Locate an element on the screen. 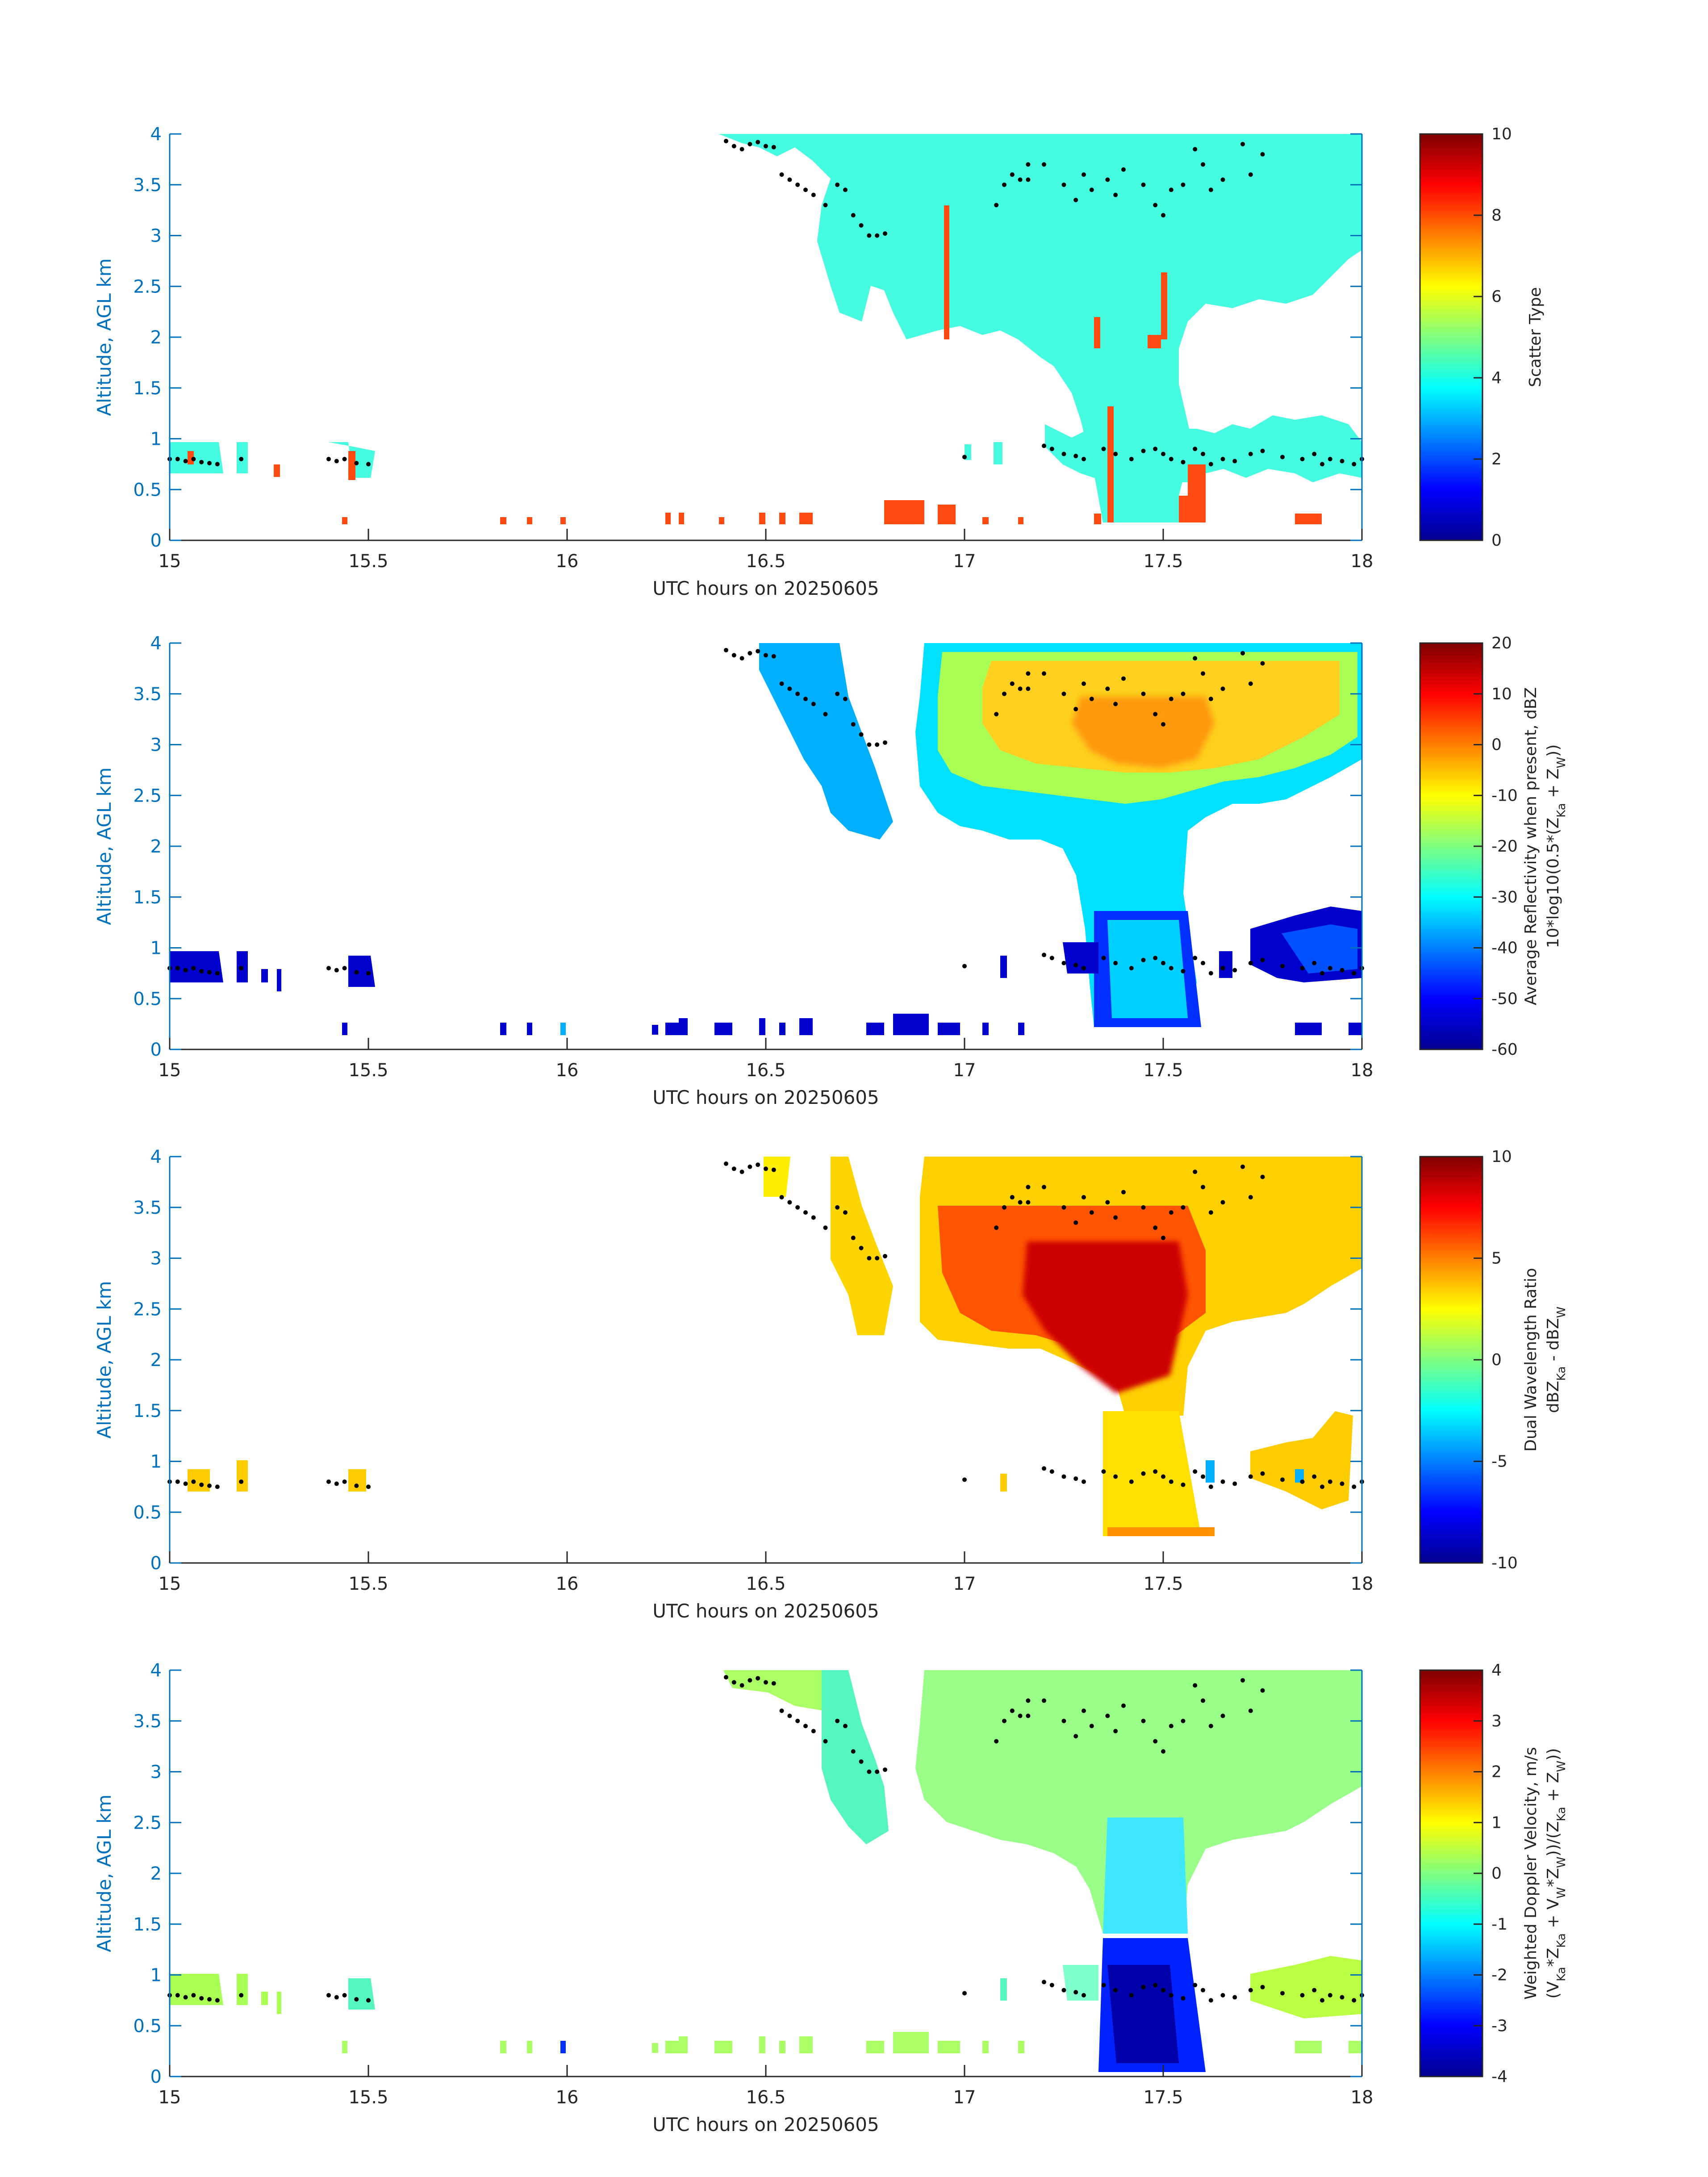 This screenshot has width=1708, height=2177. colorbar-tick-label: -40 is located at coordinates (1504, 948).